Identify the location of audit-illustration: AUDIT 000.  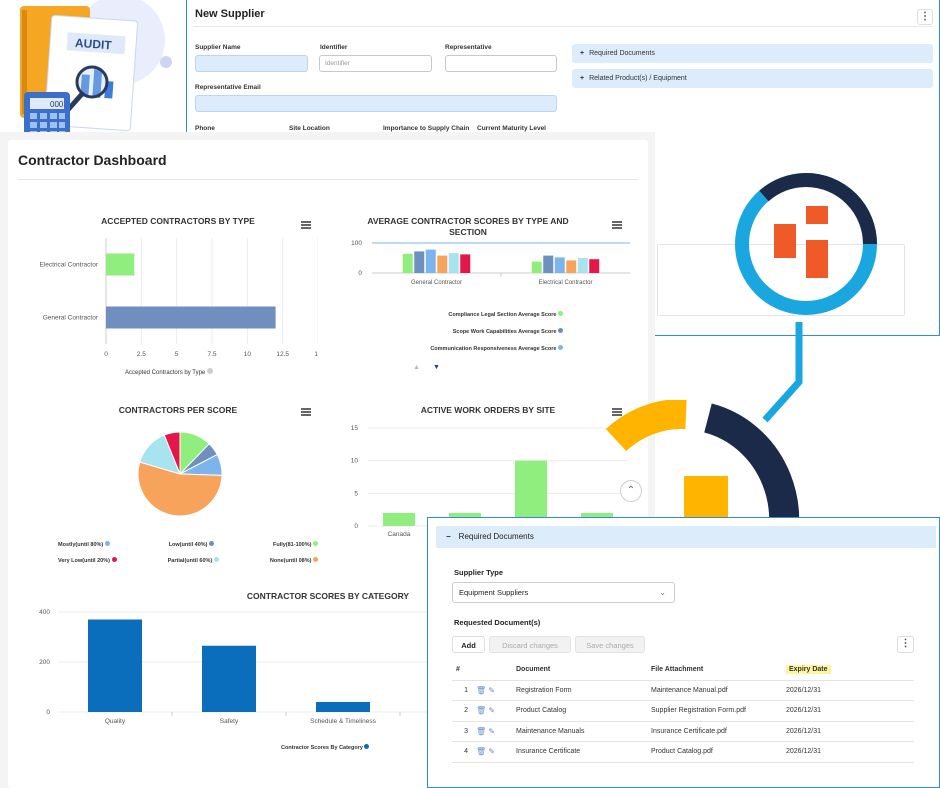
(96, 73).